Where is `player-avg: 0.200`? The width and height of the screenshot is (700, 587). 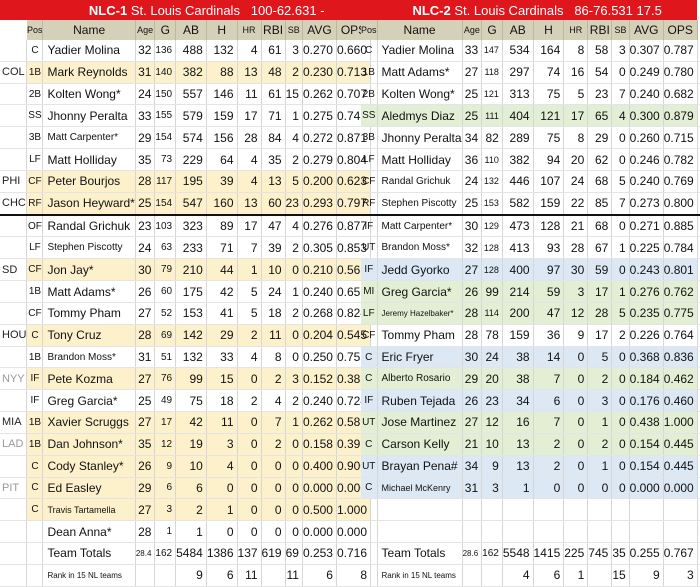 player-avg: 0.200 is located at coordinates (319, 181).